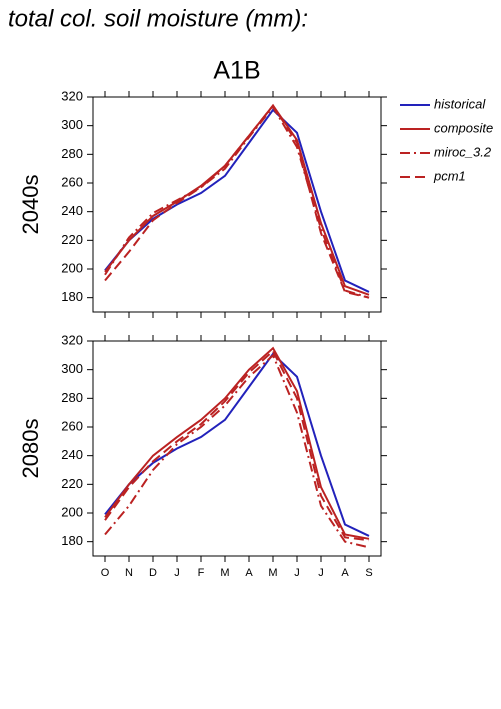  Describe the element at coordinates (460, 103) in the screenshot. I see `legend-label: historical` at that location.